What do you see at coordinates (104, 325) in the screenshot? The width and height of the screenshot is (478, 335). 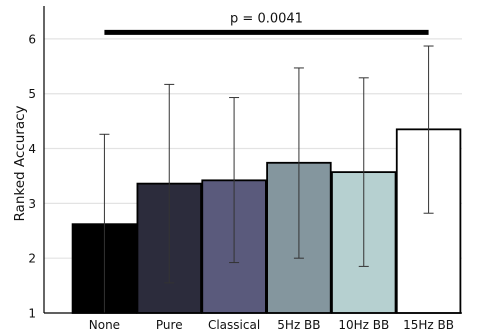 I see `x-tick-label-none: None` at bounding box center [104, 325].